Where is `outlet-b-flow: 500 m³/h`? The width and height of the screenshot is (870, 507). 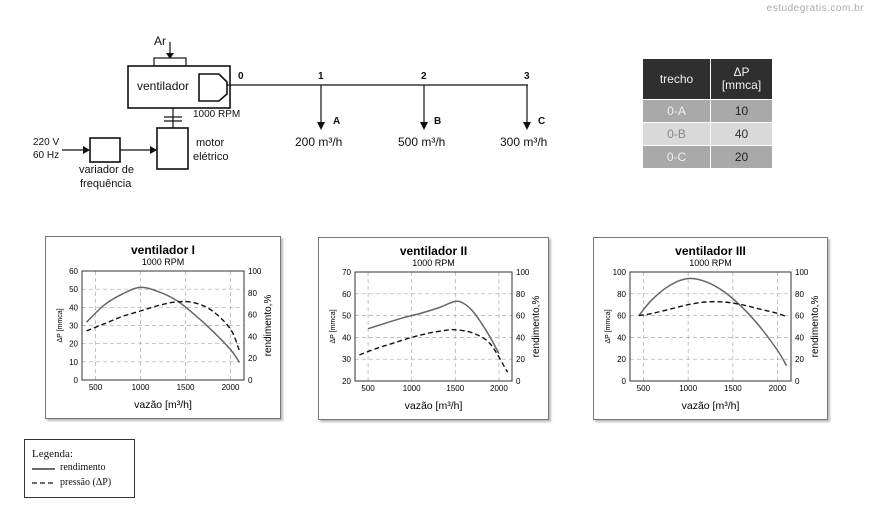
outlet-b-flow: 500 m³/h is located at coordinates (422, 142).